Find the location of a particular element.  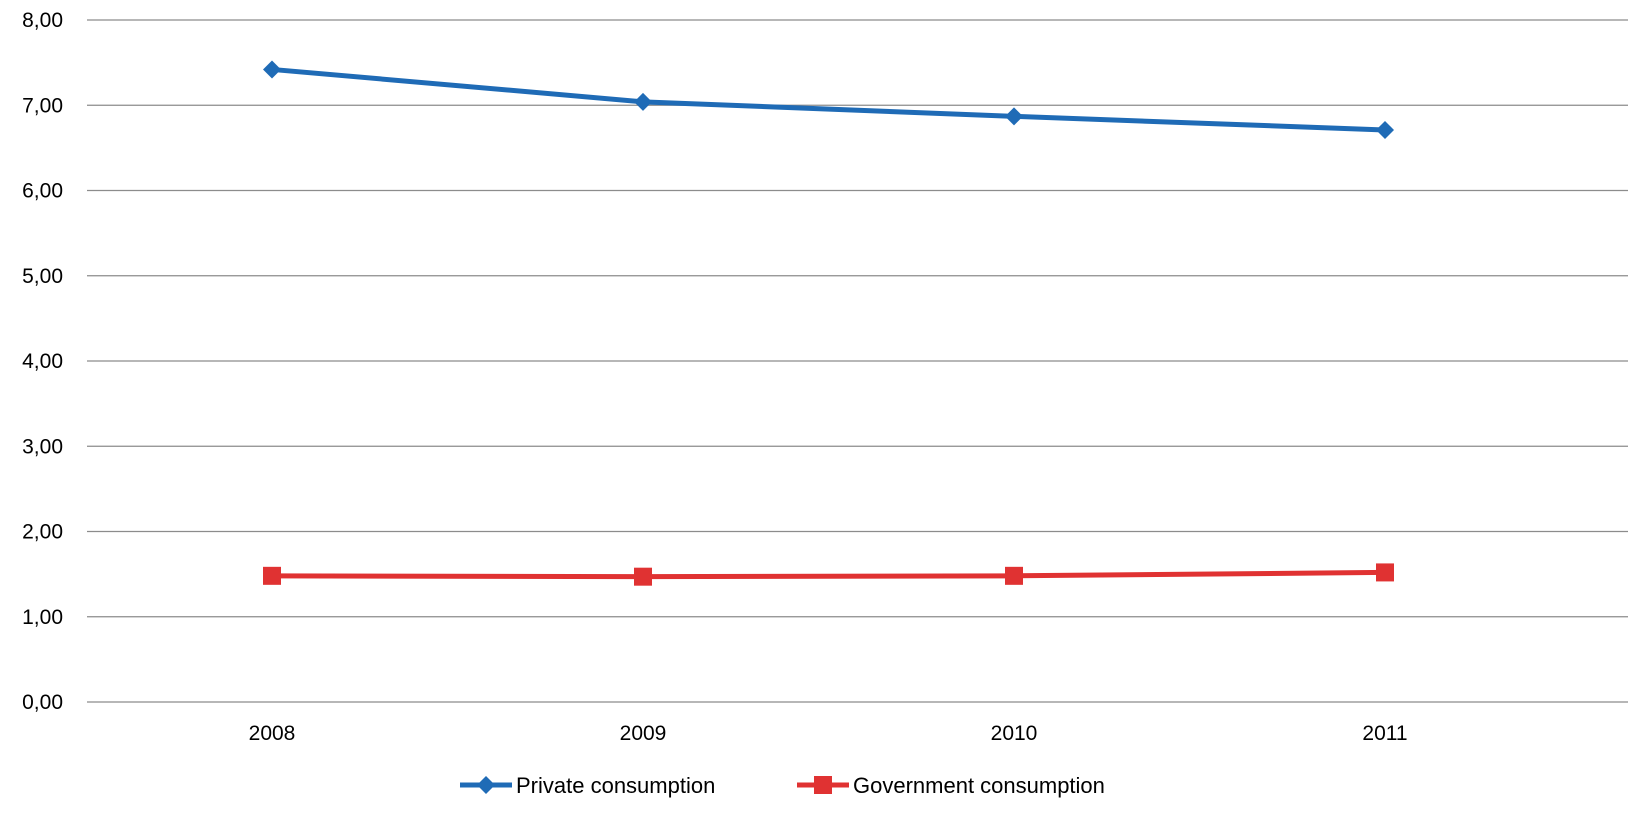

legend-entry: Private consumption is located at coordinates (587, 785).